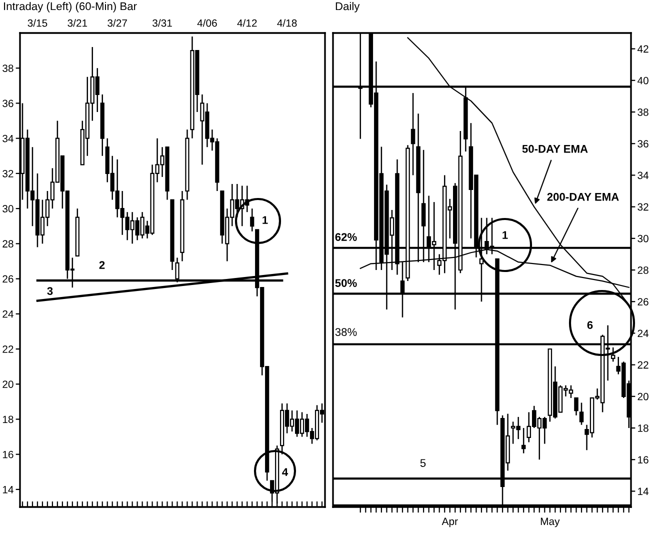  Describe the element at coordinates (423, 463) in the screenshot. I see `annotation: 5` at that location.